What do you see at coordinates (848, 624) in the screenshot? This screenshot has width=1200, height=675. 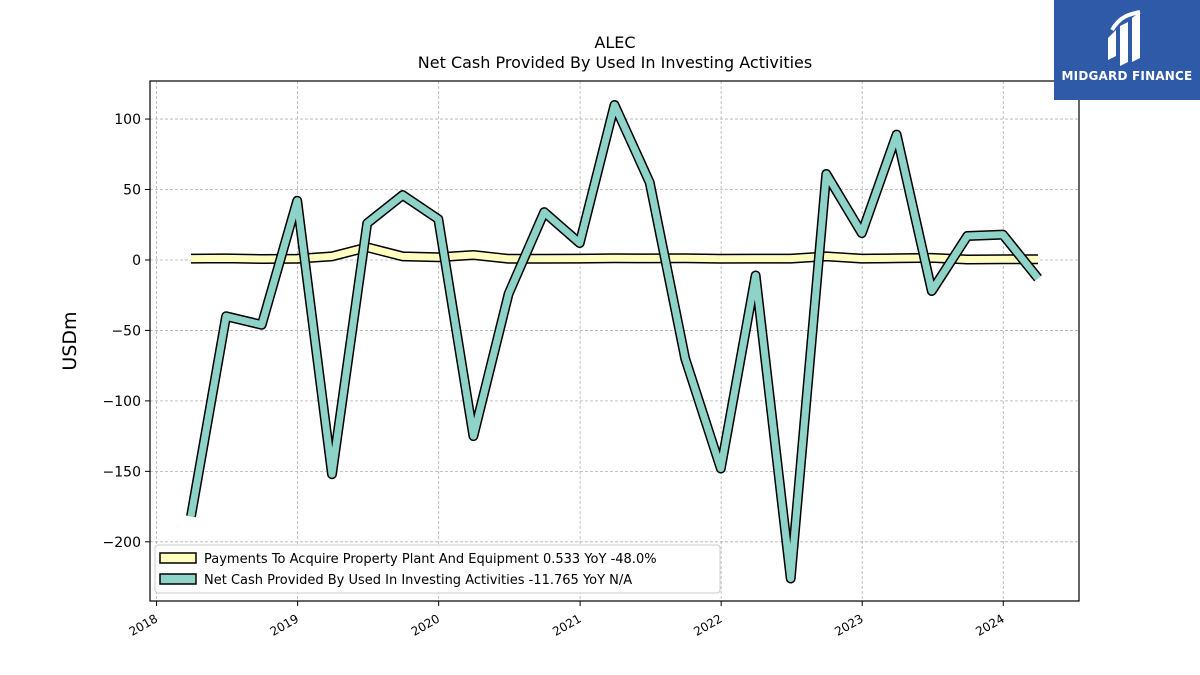 I see `x-tick-label: 2023` at bounding box center [848, 624].